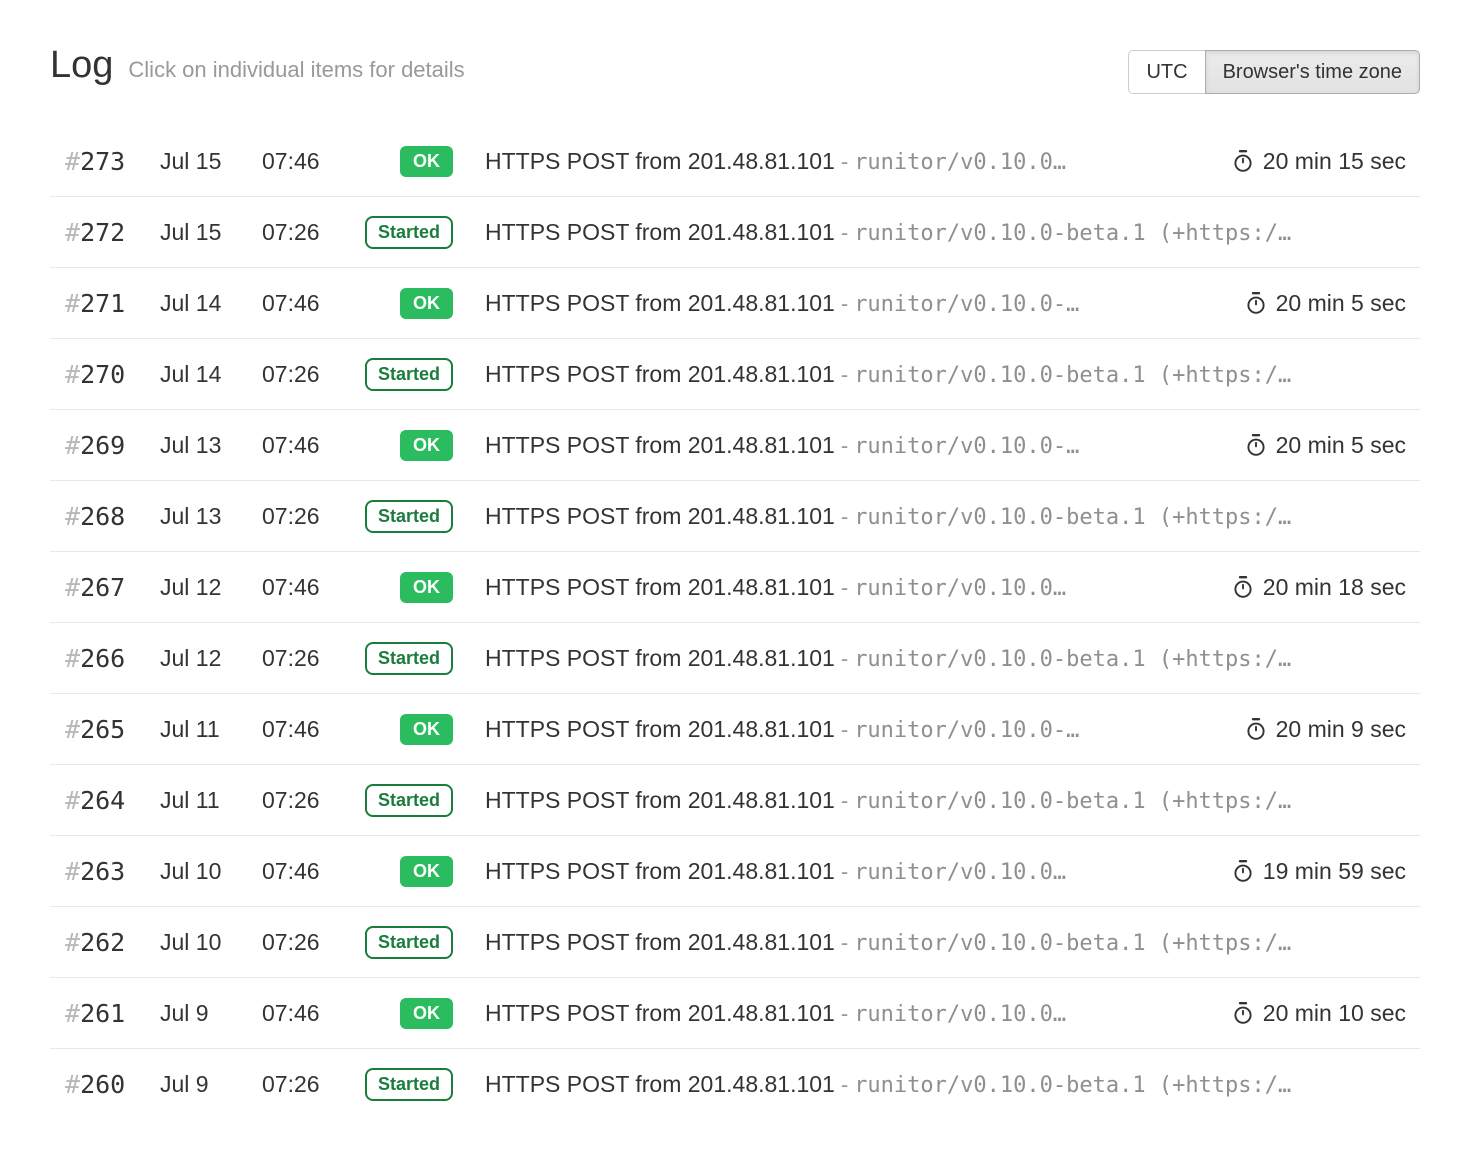  Describe the element at coordinates (112, 374) in the screenshot. I see `check-number: #270` at that location.